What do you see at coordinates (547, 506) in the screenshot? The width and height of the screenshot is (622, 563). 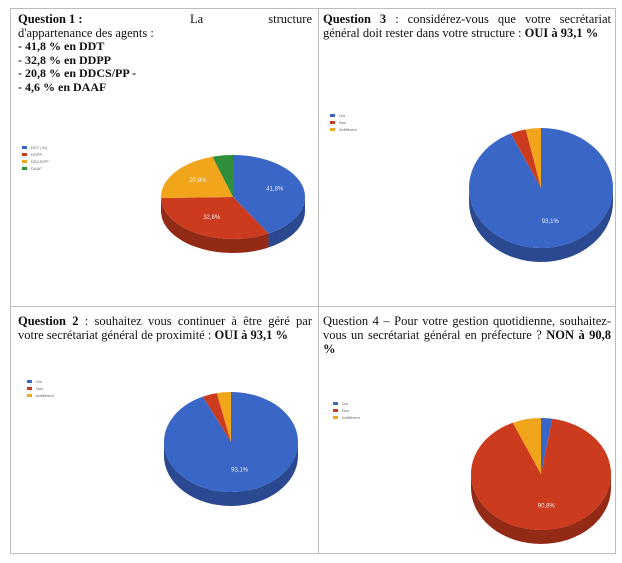 I see `pie-data-label: 90,8%` at bounding box center [547, 506].